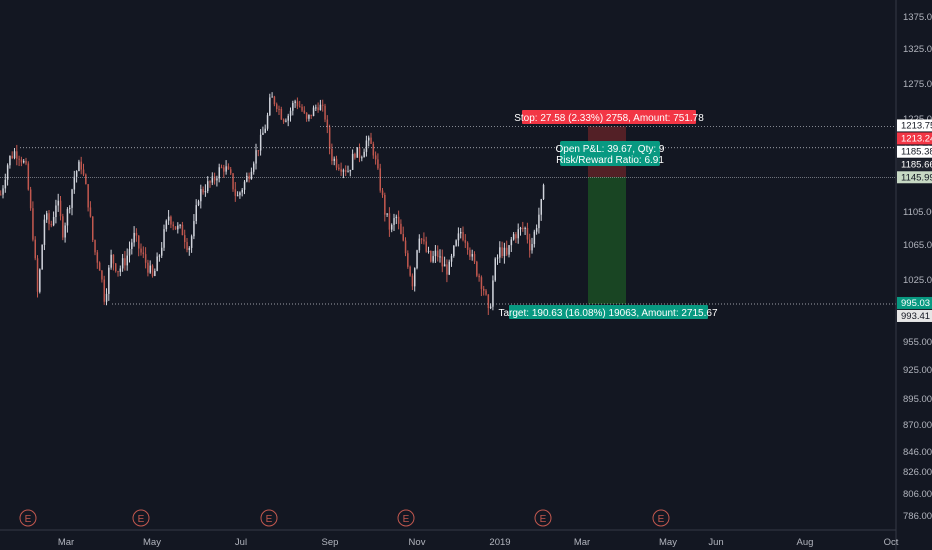 The height and width of the screenshot is (550, 932). I want to click on pnl-label-bg, so click(610, 153).